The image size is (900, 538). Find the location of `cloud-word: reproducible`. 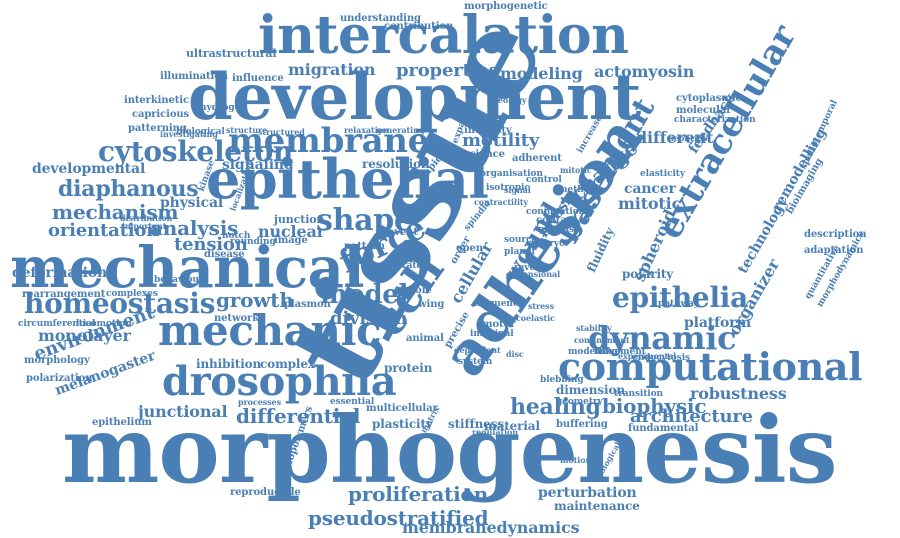

cloud-word: reproducible is located at coordinates (265, 493).